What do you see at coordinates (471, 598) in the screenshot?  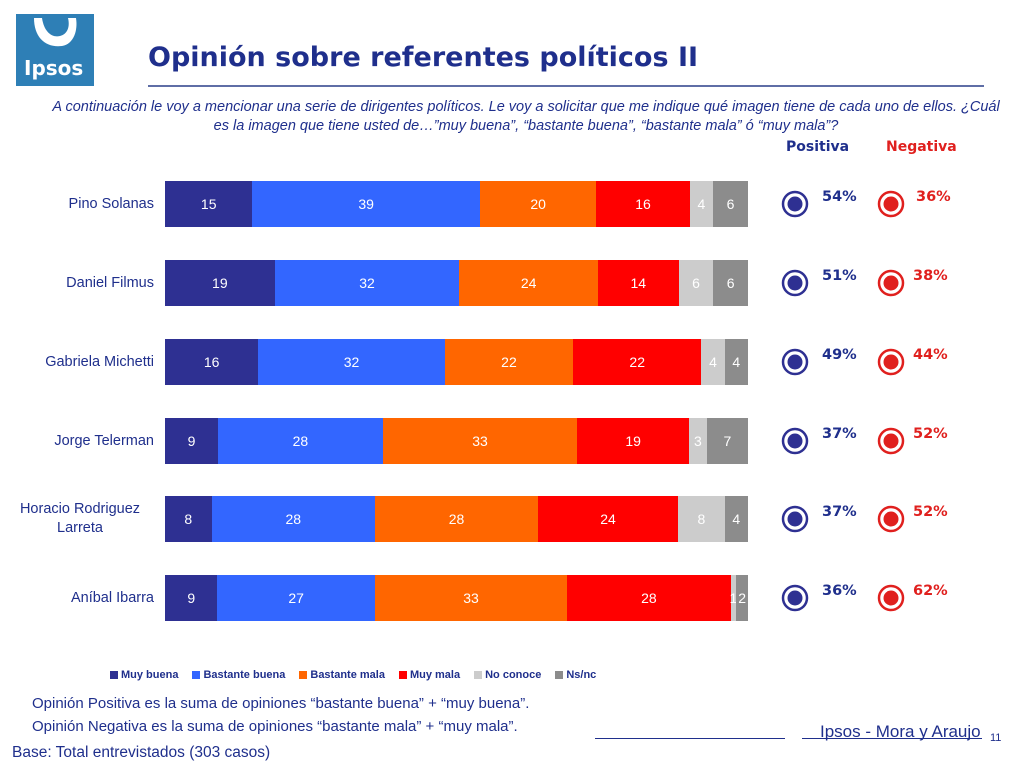 I see `bar-anibal-ibarra-bastante-mala: 33` at bounding box center [471, 598].